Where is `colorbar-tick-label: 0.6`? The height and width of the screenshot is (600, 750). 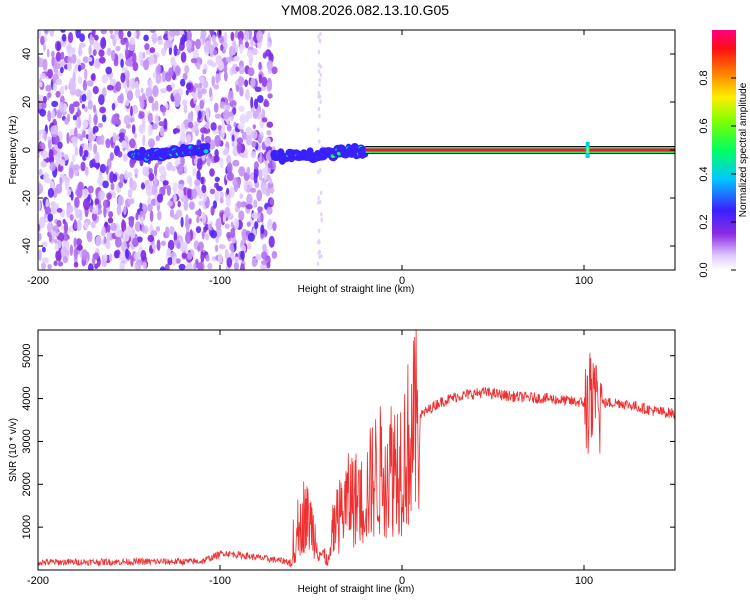 colorbar-tick-label: 0.6 is located at coordinates (704, 125).